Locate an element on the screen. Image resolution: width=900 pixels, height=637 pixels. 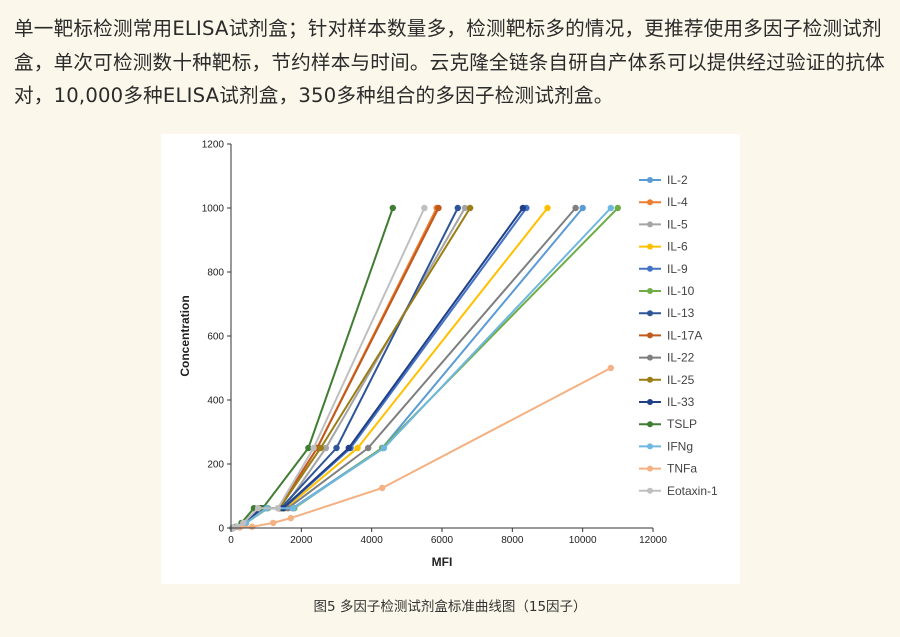
legend-item: IL-10 is located at coordinates (667, 291).